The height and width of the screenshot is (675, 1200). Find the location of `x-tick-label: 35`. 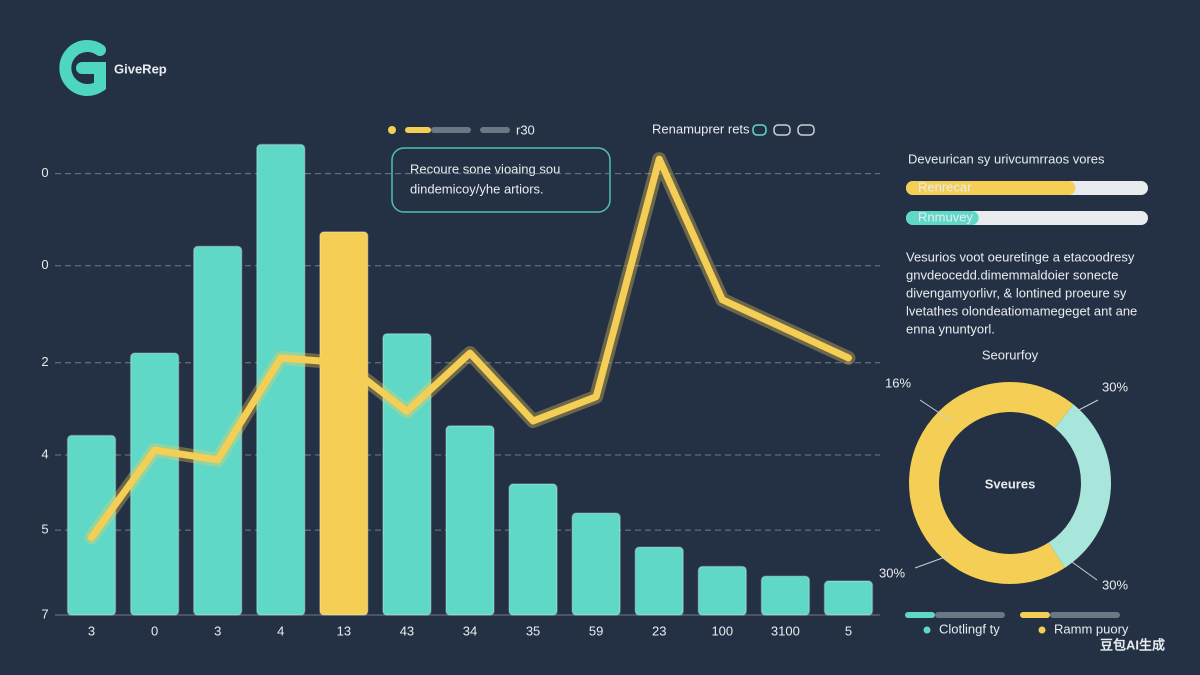

x-tick-label: 35 is located at coordinates (533, 630).